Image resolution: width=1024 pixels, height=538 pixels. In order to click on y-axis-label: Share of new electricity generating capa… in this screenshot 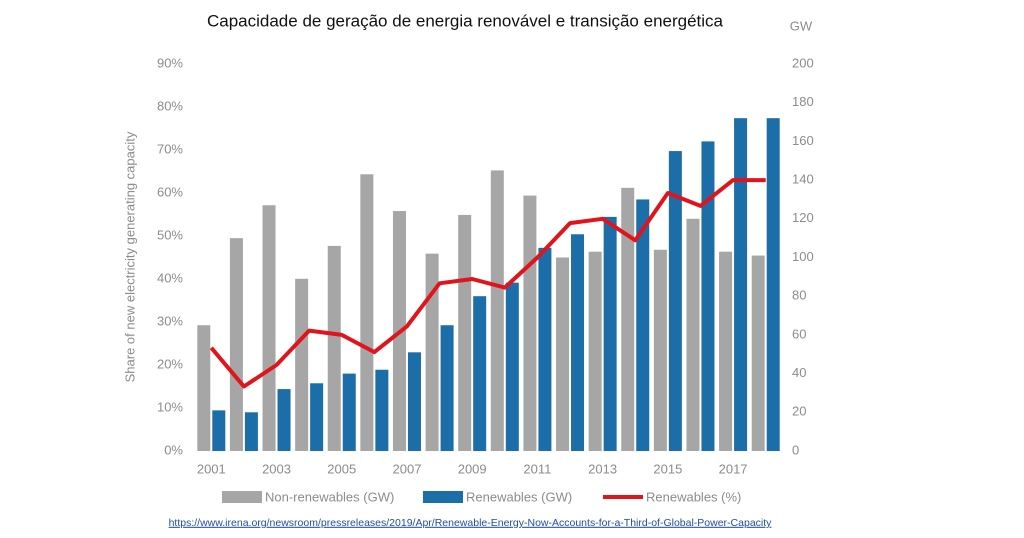, I will do `click(129, 256)`.